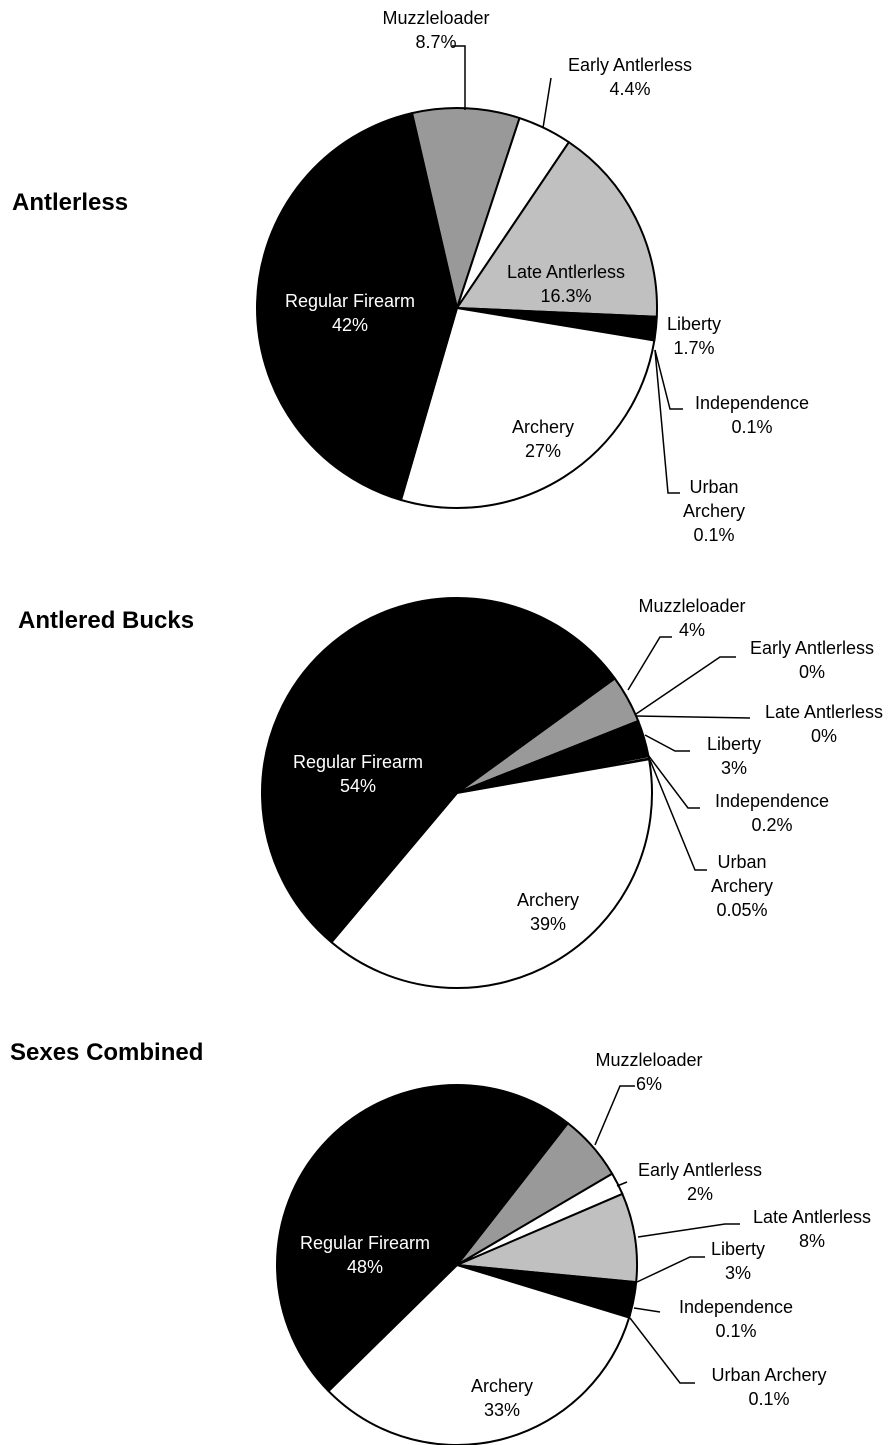 The image size is (896, 1445). I want to click on slice-value-label: 8%, so click(812, 1241).